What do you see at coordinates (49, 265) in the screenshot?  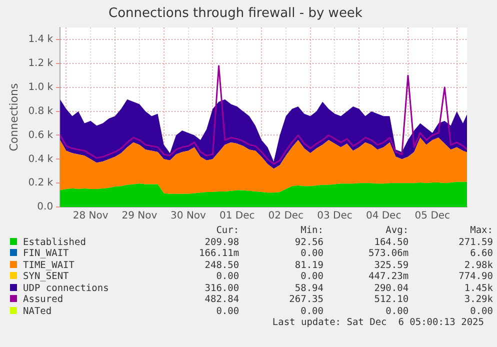 I see `legend-label: TIME_WAIT` at bounding box center [49, 265].